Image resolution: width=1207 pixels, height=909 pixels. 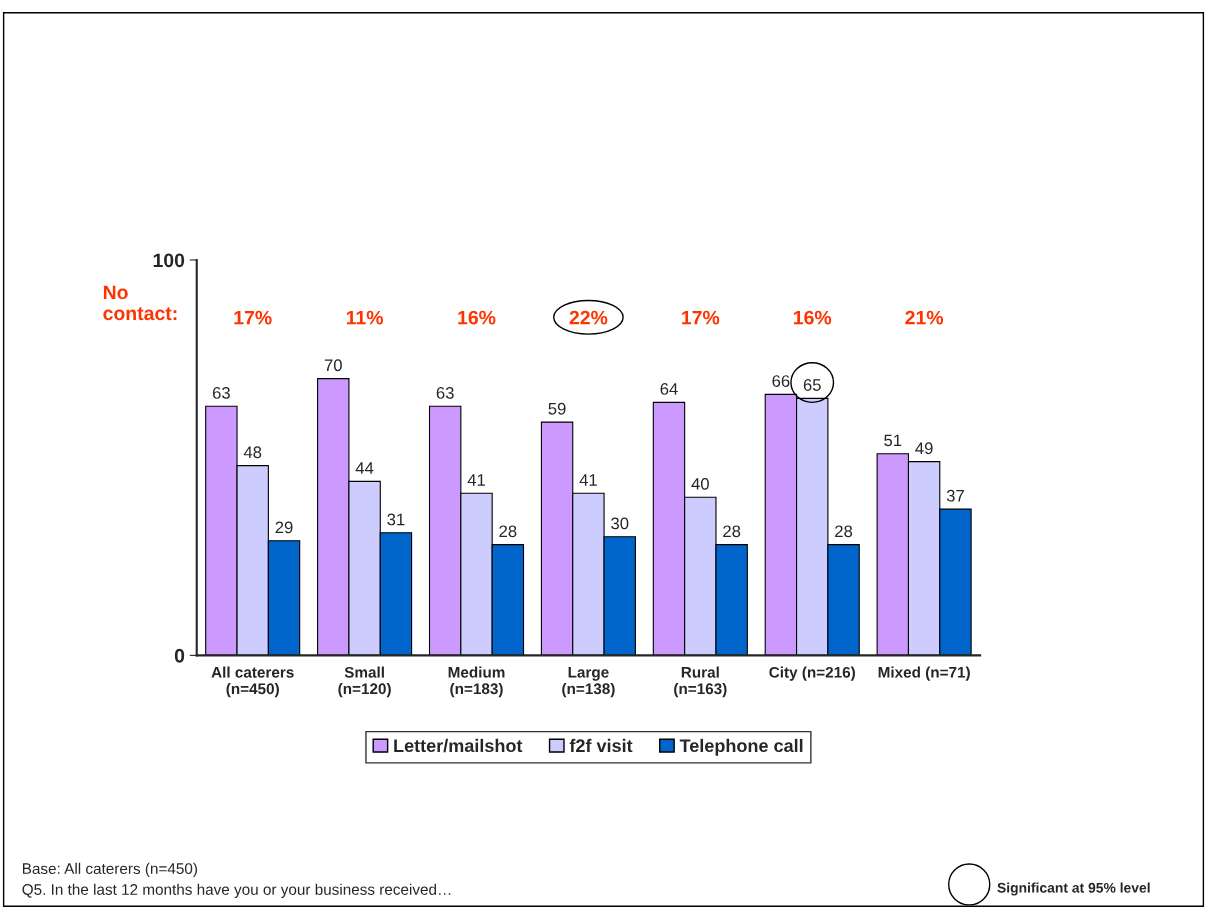 What do you see at coordinates (700, 483) in the screenshot?
I see `data-label: 40` at bounding box center [700, 483].